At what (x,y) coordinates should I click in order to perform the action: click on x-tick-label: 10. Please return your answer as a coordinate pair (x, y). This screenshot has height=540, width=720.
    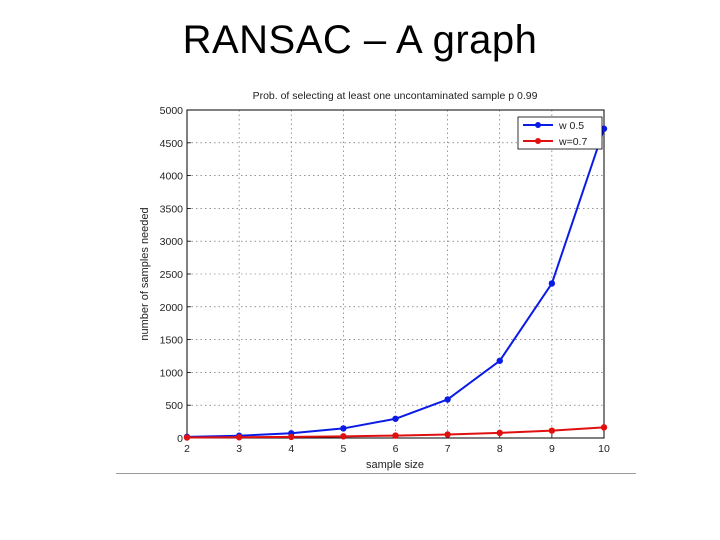
    Looking at the image, I should click on (604, 449).